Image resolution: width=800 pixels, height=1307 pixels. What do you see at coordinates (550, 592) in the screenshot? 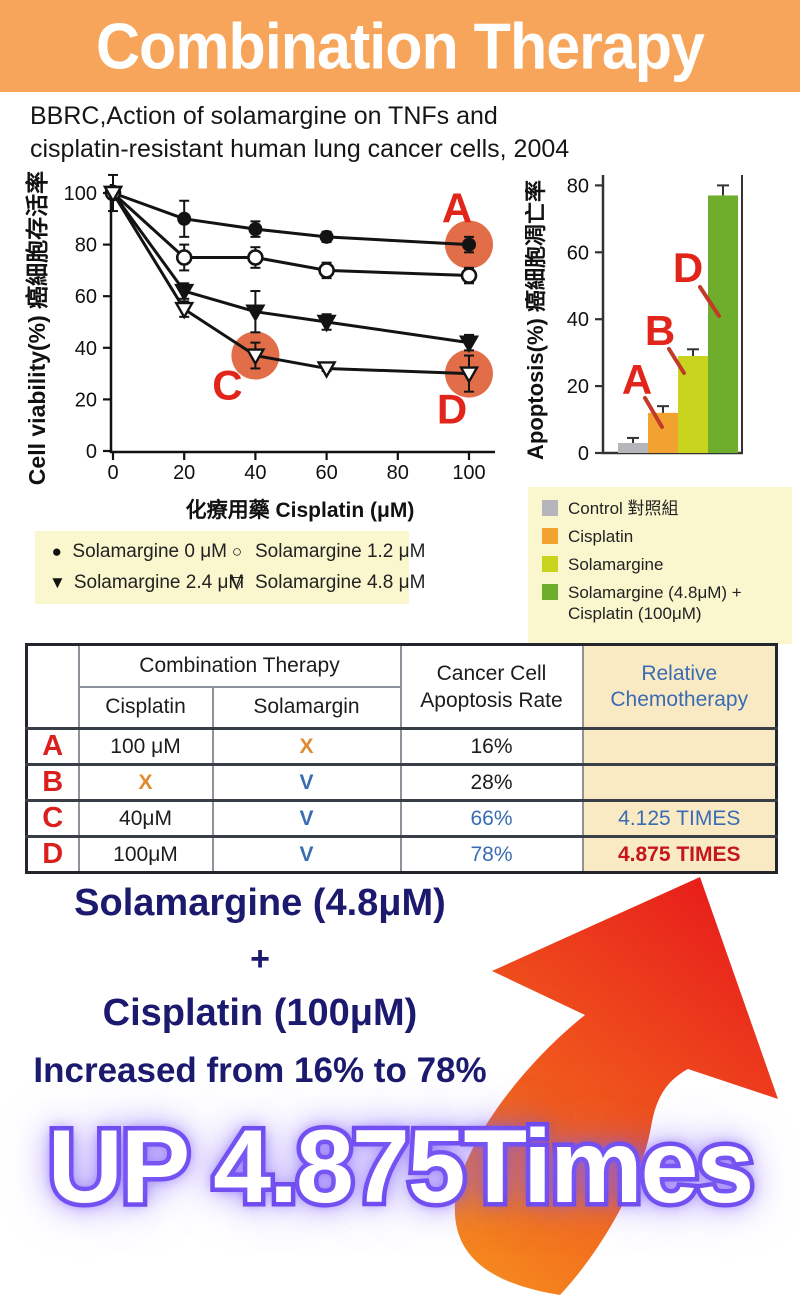
I see `combination-swatch-icon` at bounding box center [550, 592].